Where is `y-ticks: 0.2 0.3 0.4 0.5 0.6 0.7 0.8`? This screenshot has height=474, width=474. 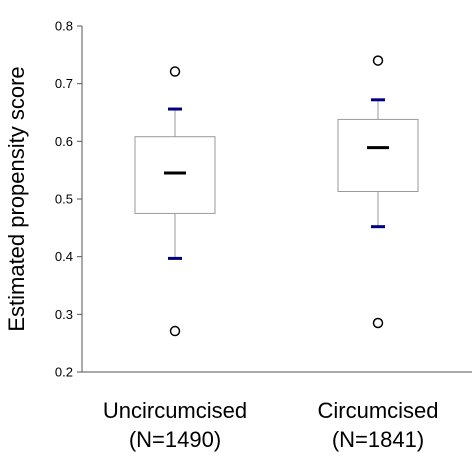
y-ticks: 0.2 0.3 0.4 0.5 0.6 0.7 0.8 is located at coordinates (68, 199).